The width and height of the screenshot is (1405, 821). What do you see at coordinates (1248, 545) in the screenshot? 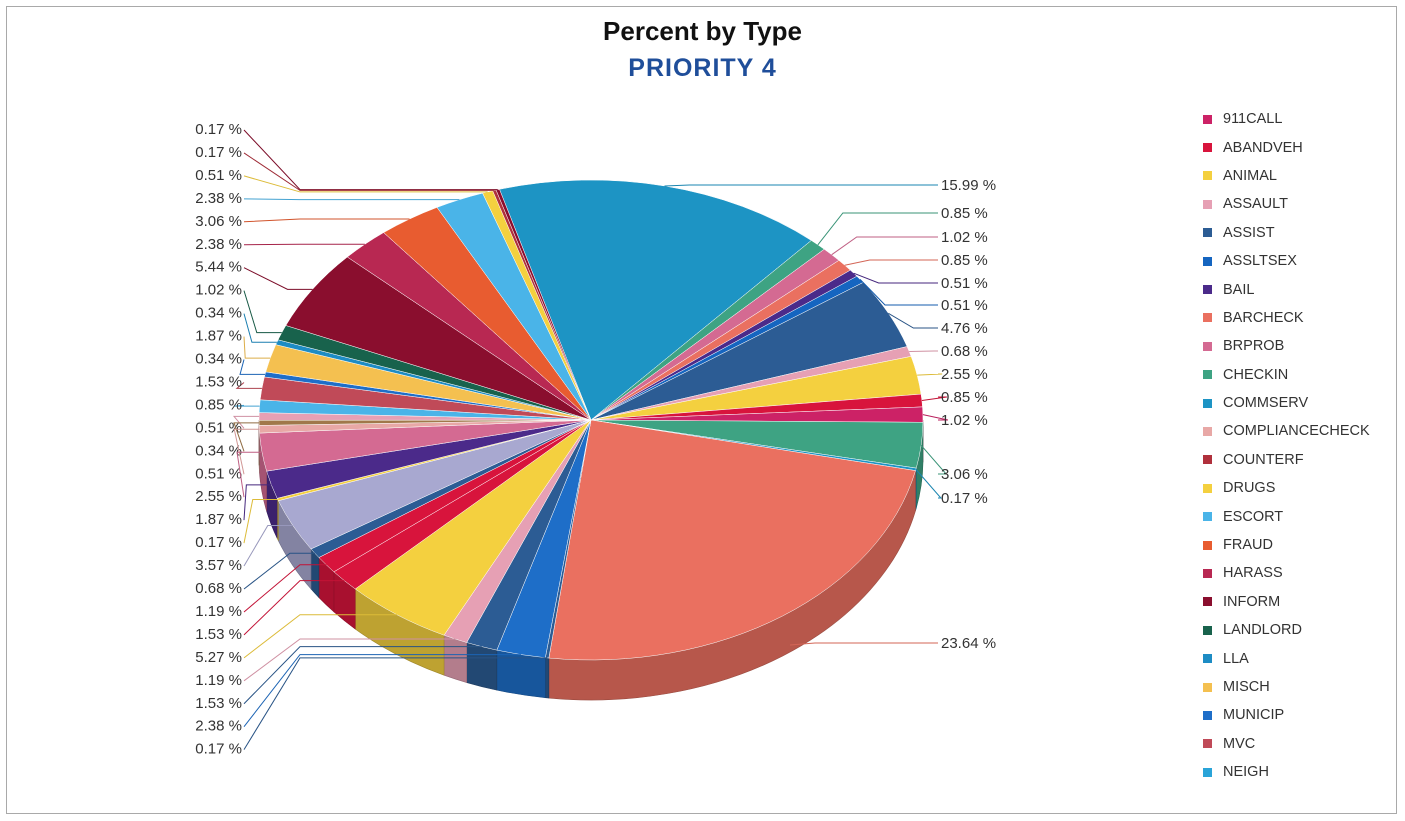
I see `legend-label: FRAUD` at bounding box center [1248, 545].